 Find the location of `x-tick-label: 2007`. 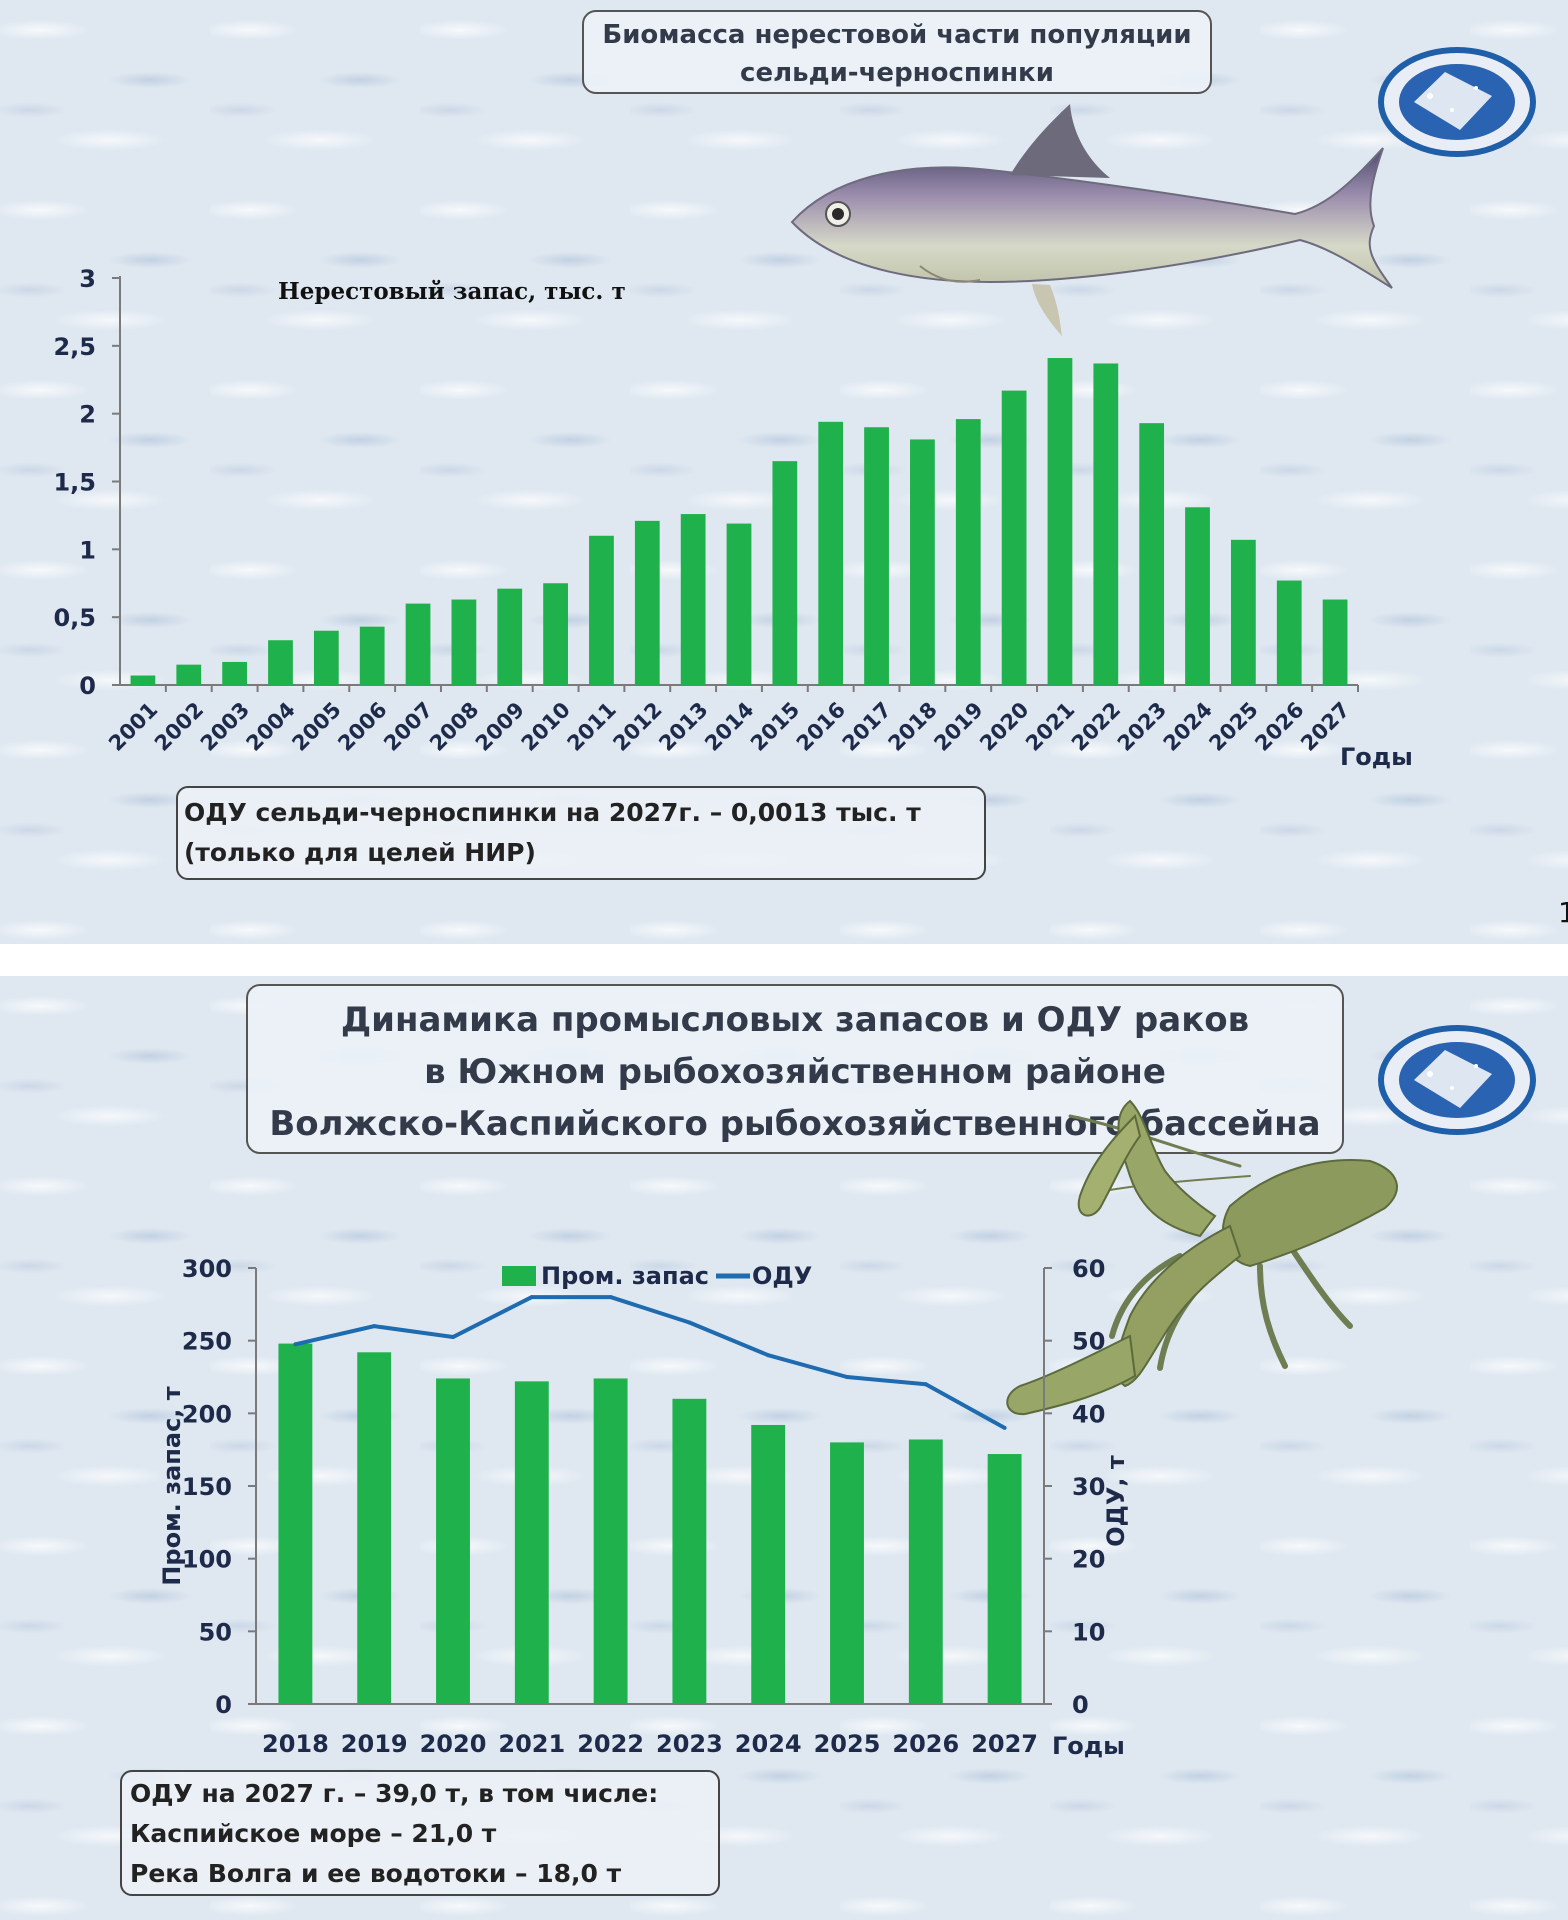

x-tick-label: 2007 is located at coordinates (408, 726).